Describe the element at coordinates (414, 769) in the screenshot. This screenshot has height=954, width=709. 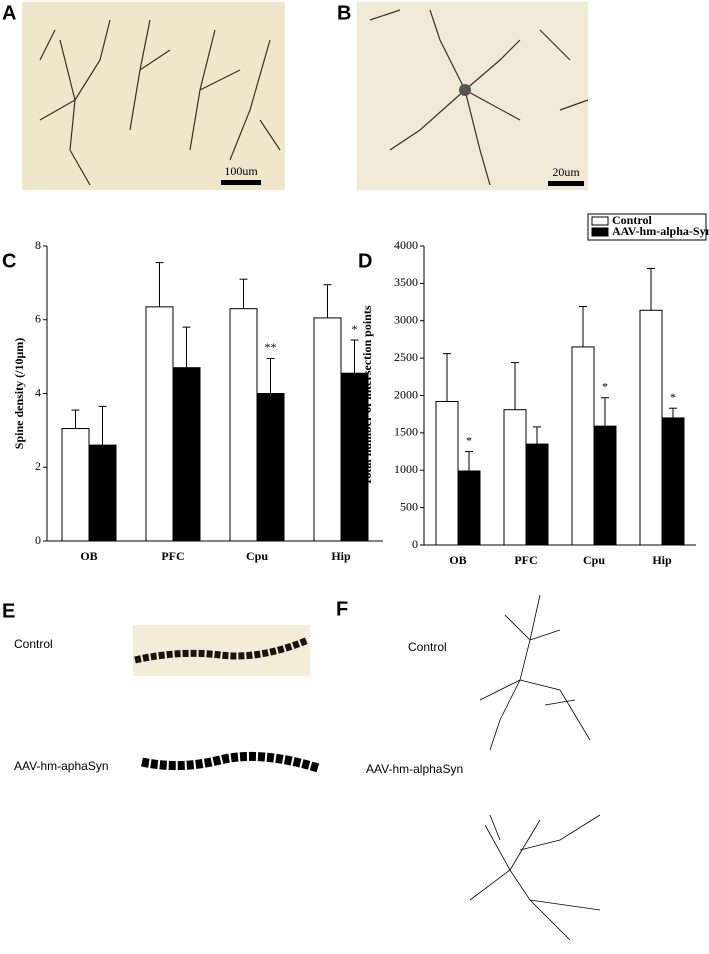
I see `label: AAV-hm-alphaSyn` at that location.